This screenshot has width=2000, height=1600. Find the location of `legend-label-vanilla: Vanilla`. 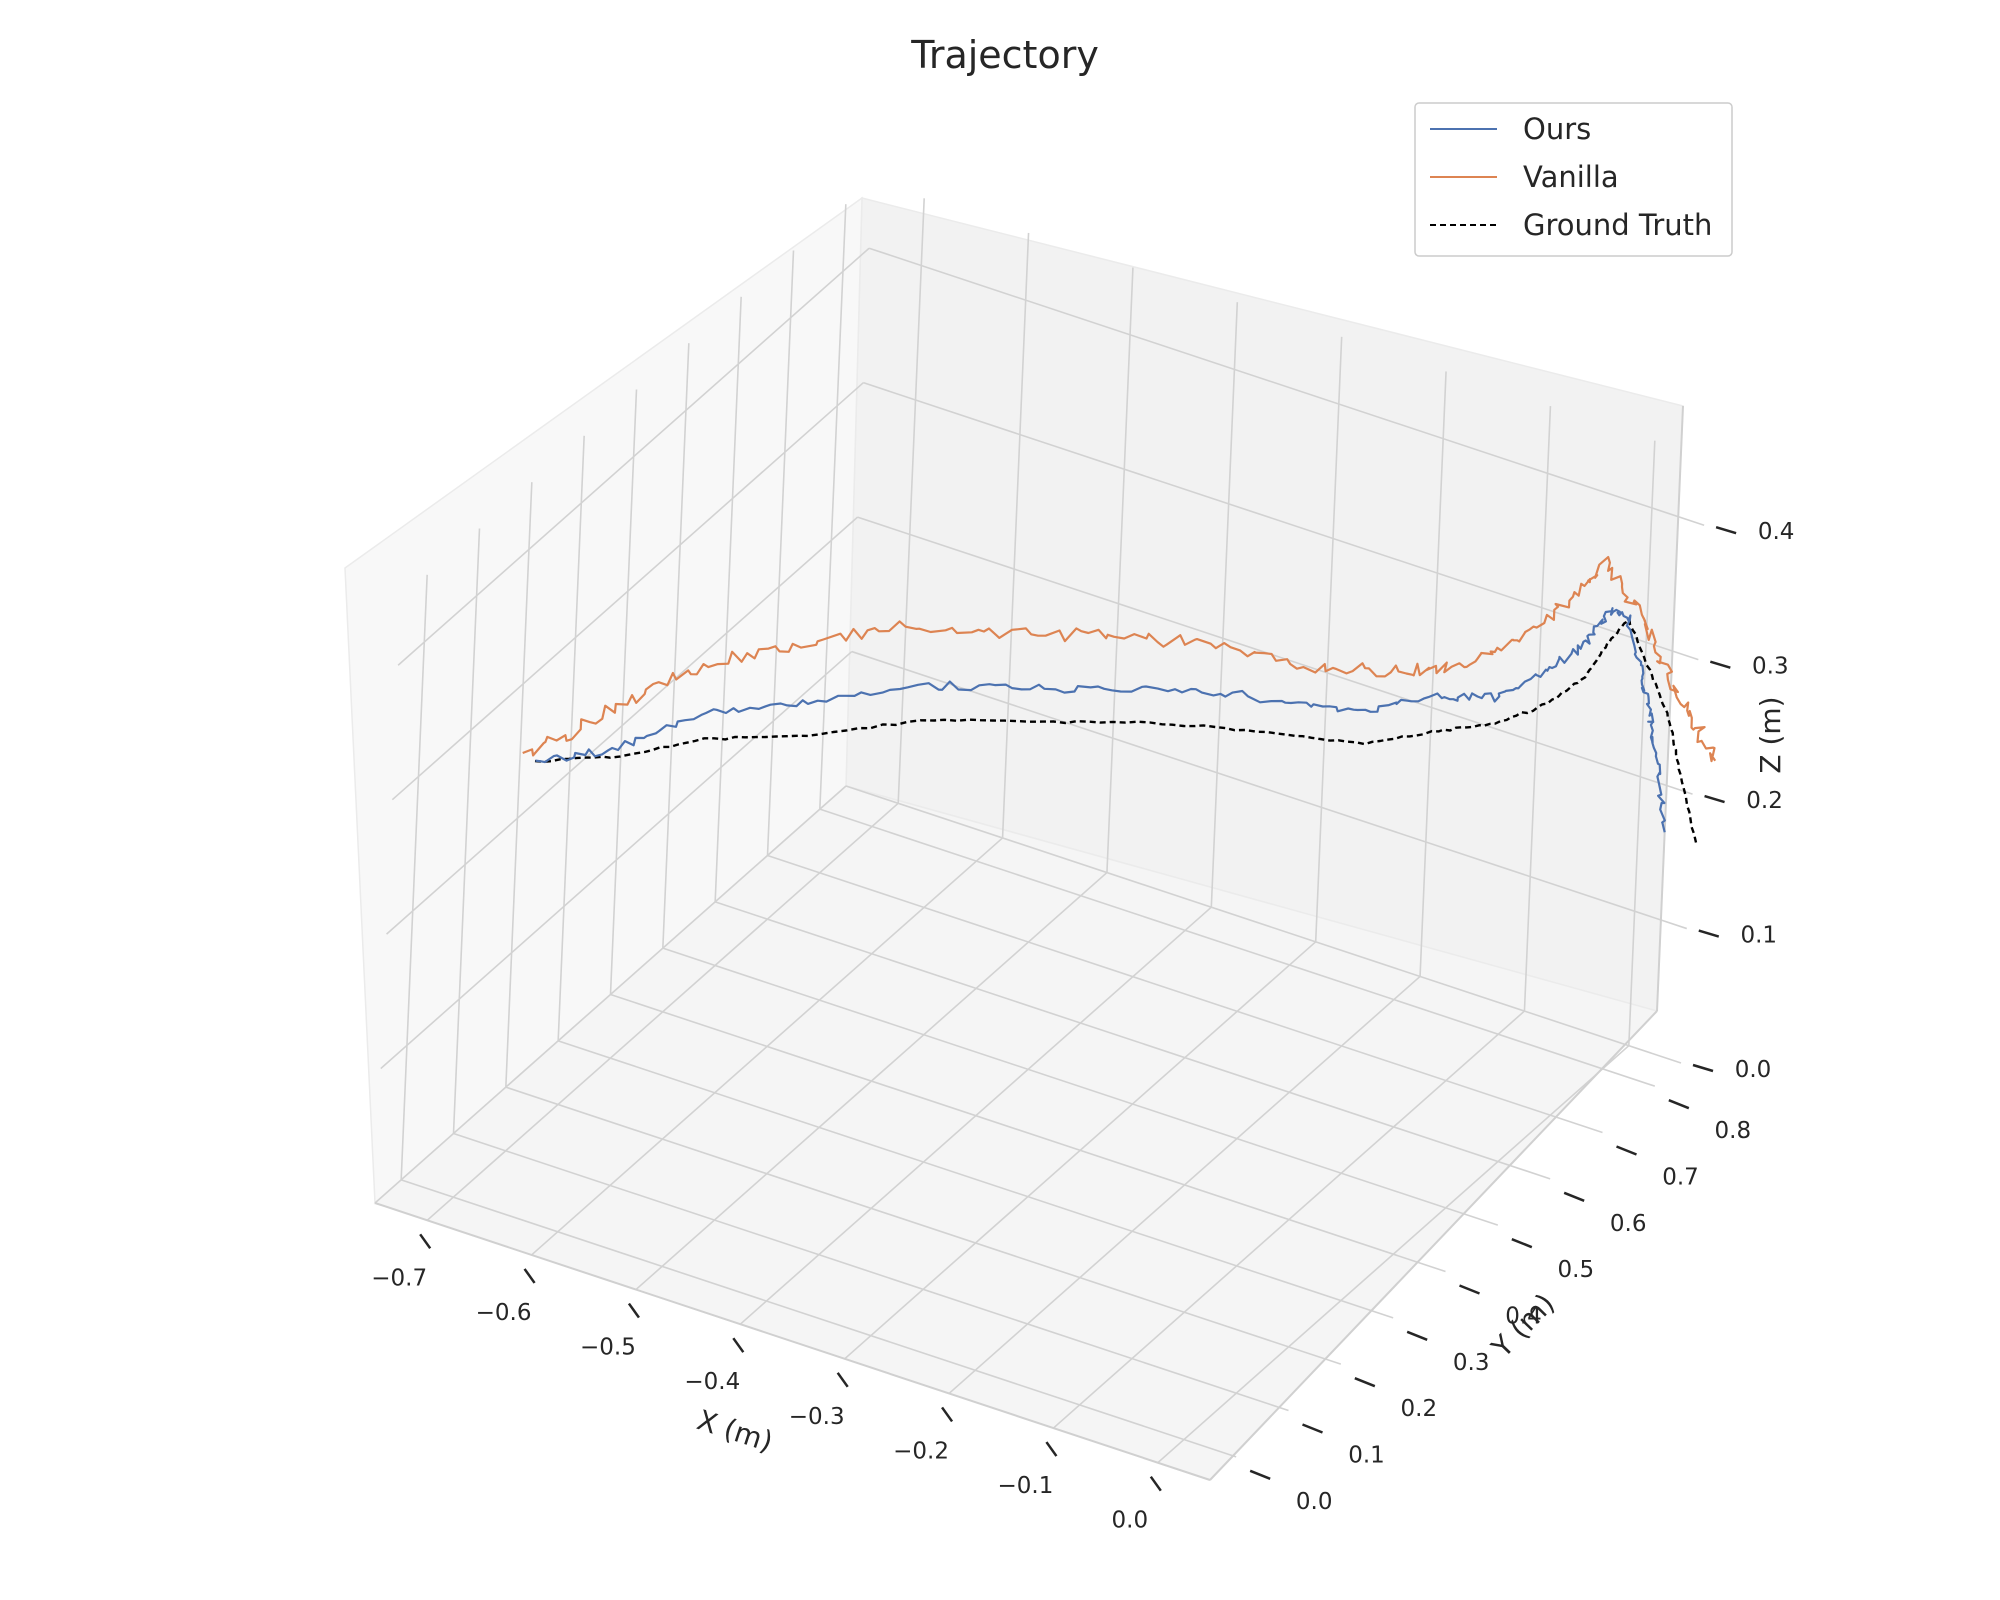

legend-label-vanilla: Vanilla is located at coordinates (1571, 177).